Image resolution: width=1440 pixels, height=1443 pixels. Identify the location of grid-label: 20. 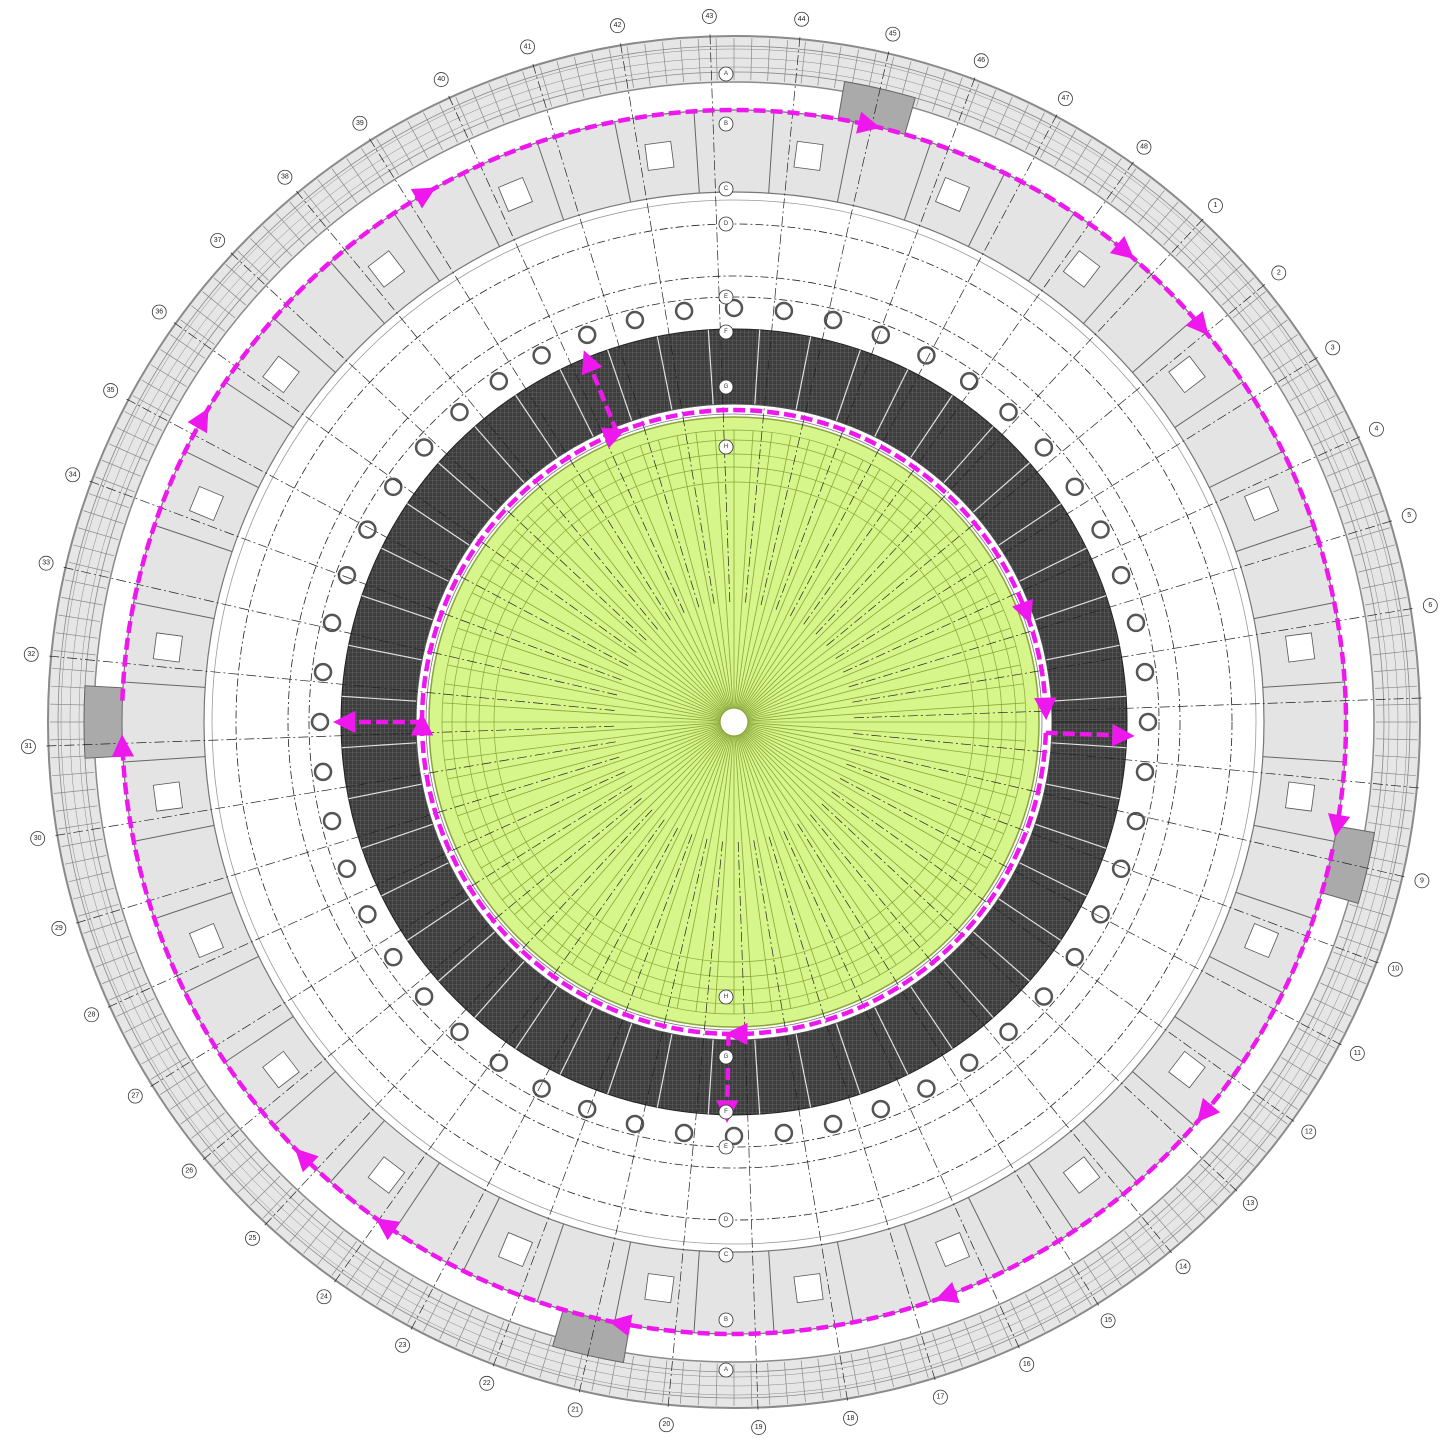
(666, 1424).